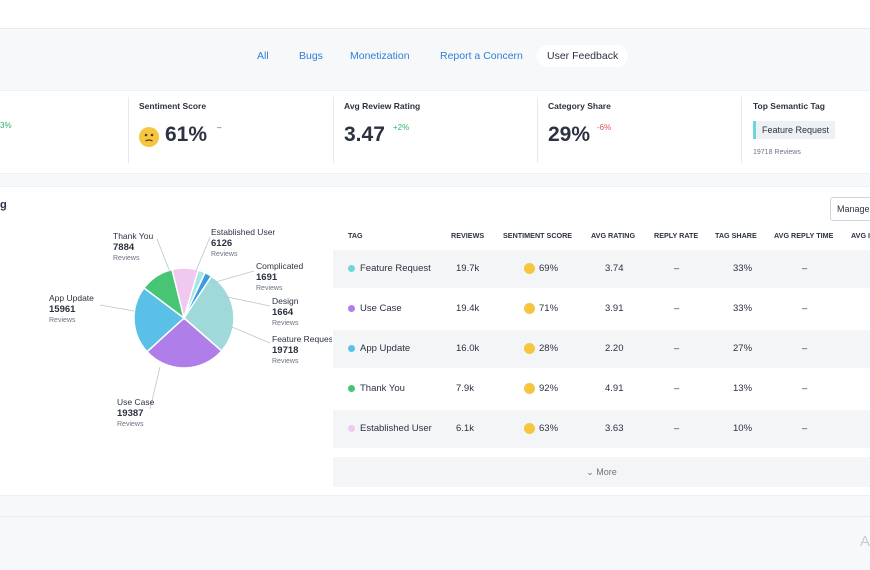 The width and height of the screenshot is (870, 570). I want to click on table-row: Established User 6.1k 63% 3.63 – 10% –, so click(601, 429).